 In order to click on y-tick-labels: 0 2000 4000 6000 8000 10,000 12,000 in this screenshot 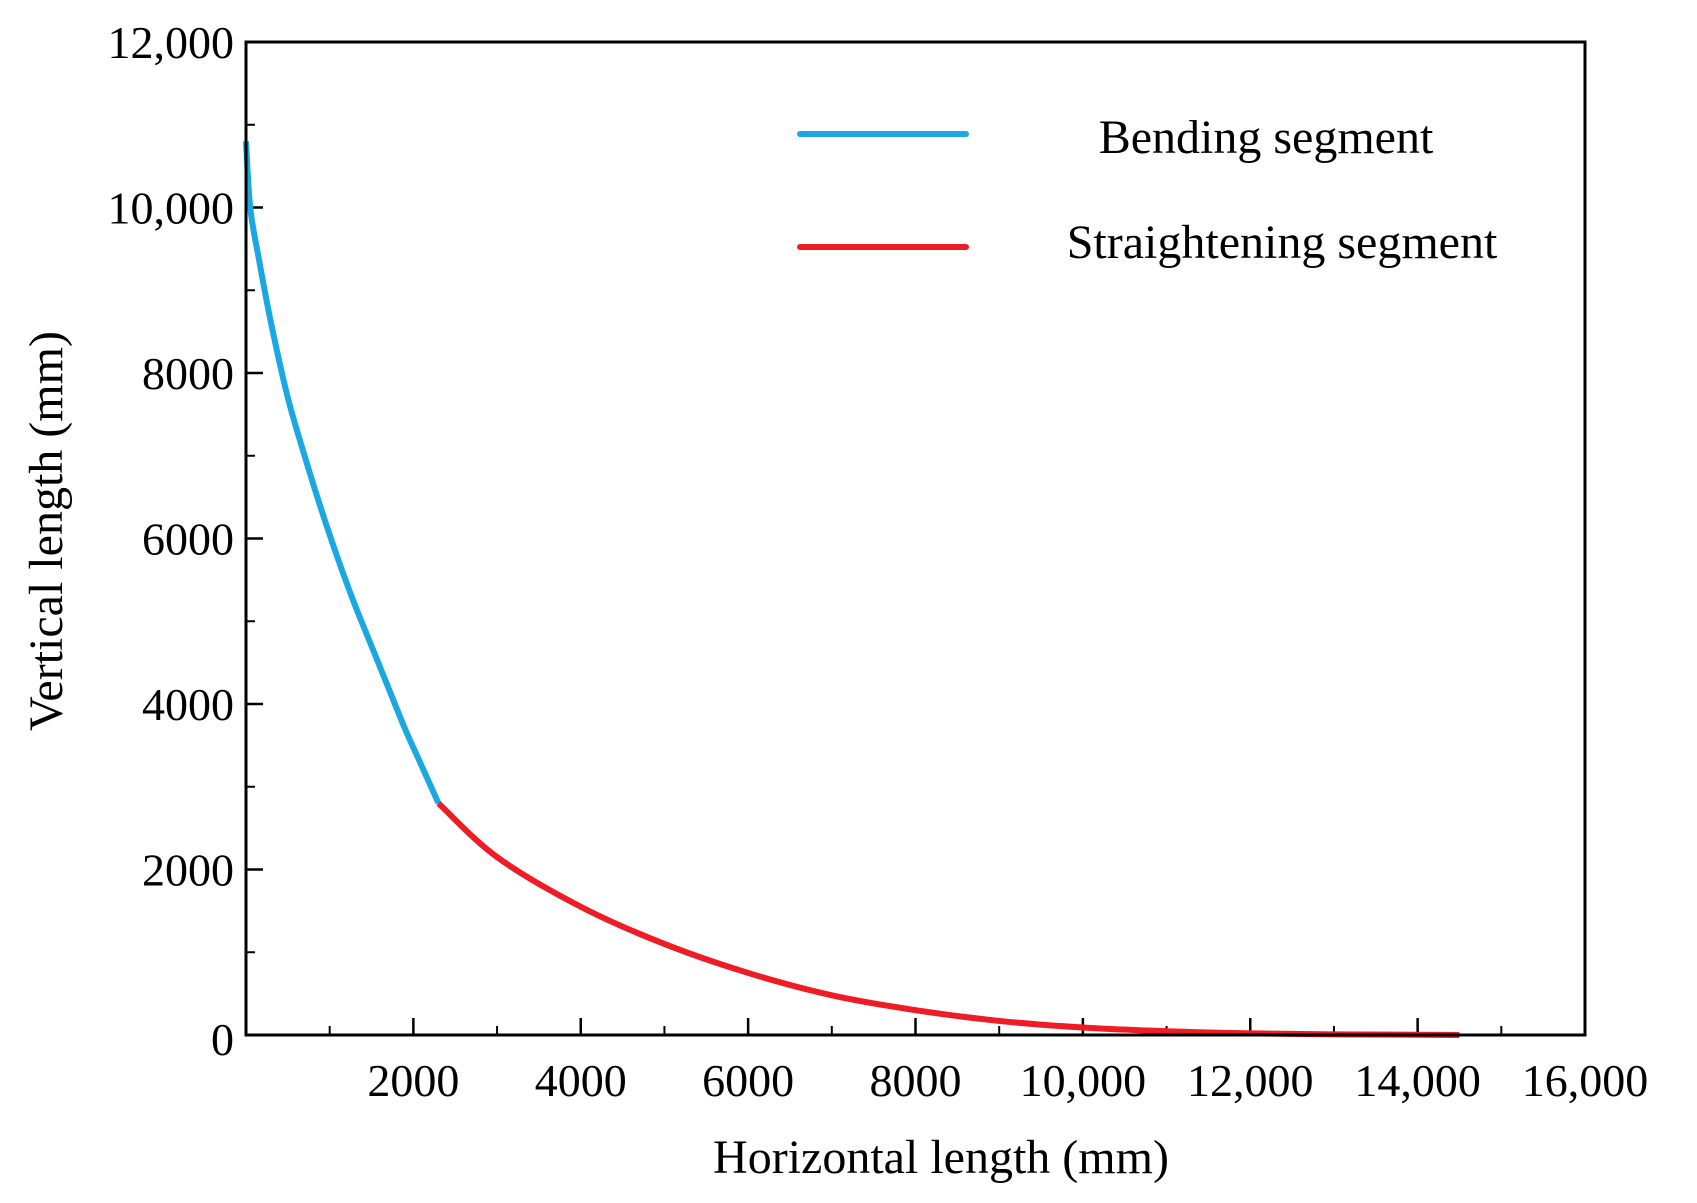, I will do `click(171, 541)`.